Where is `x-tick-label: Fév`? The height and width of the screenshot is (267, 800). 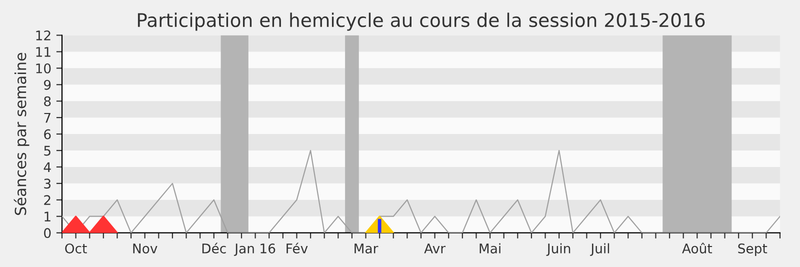 x-tick-label: Fév is located at coordinates (297, 248).